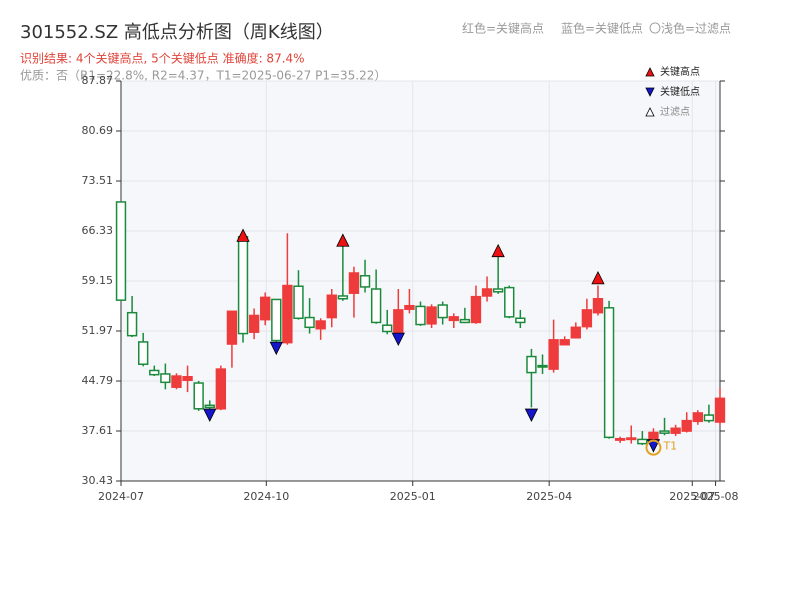 The image size is (800, 604). Describe the element at coordinates (98, 180) in the screenshot. I see `y-tick-label: 73.51` at that location.